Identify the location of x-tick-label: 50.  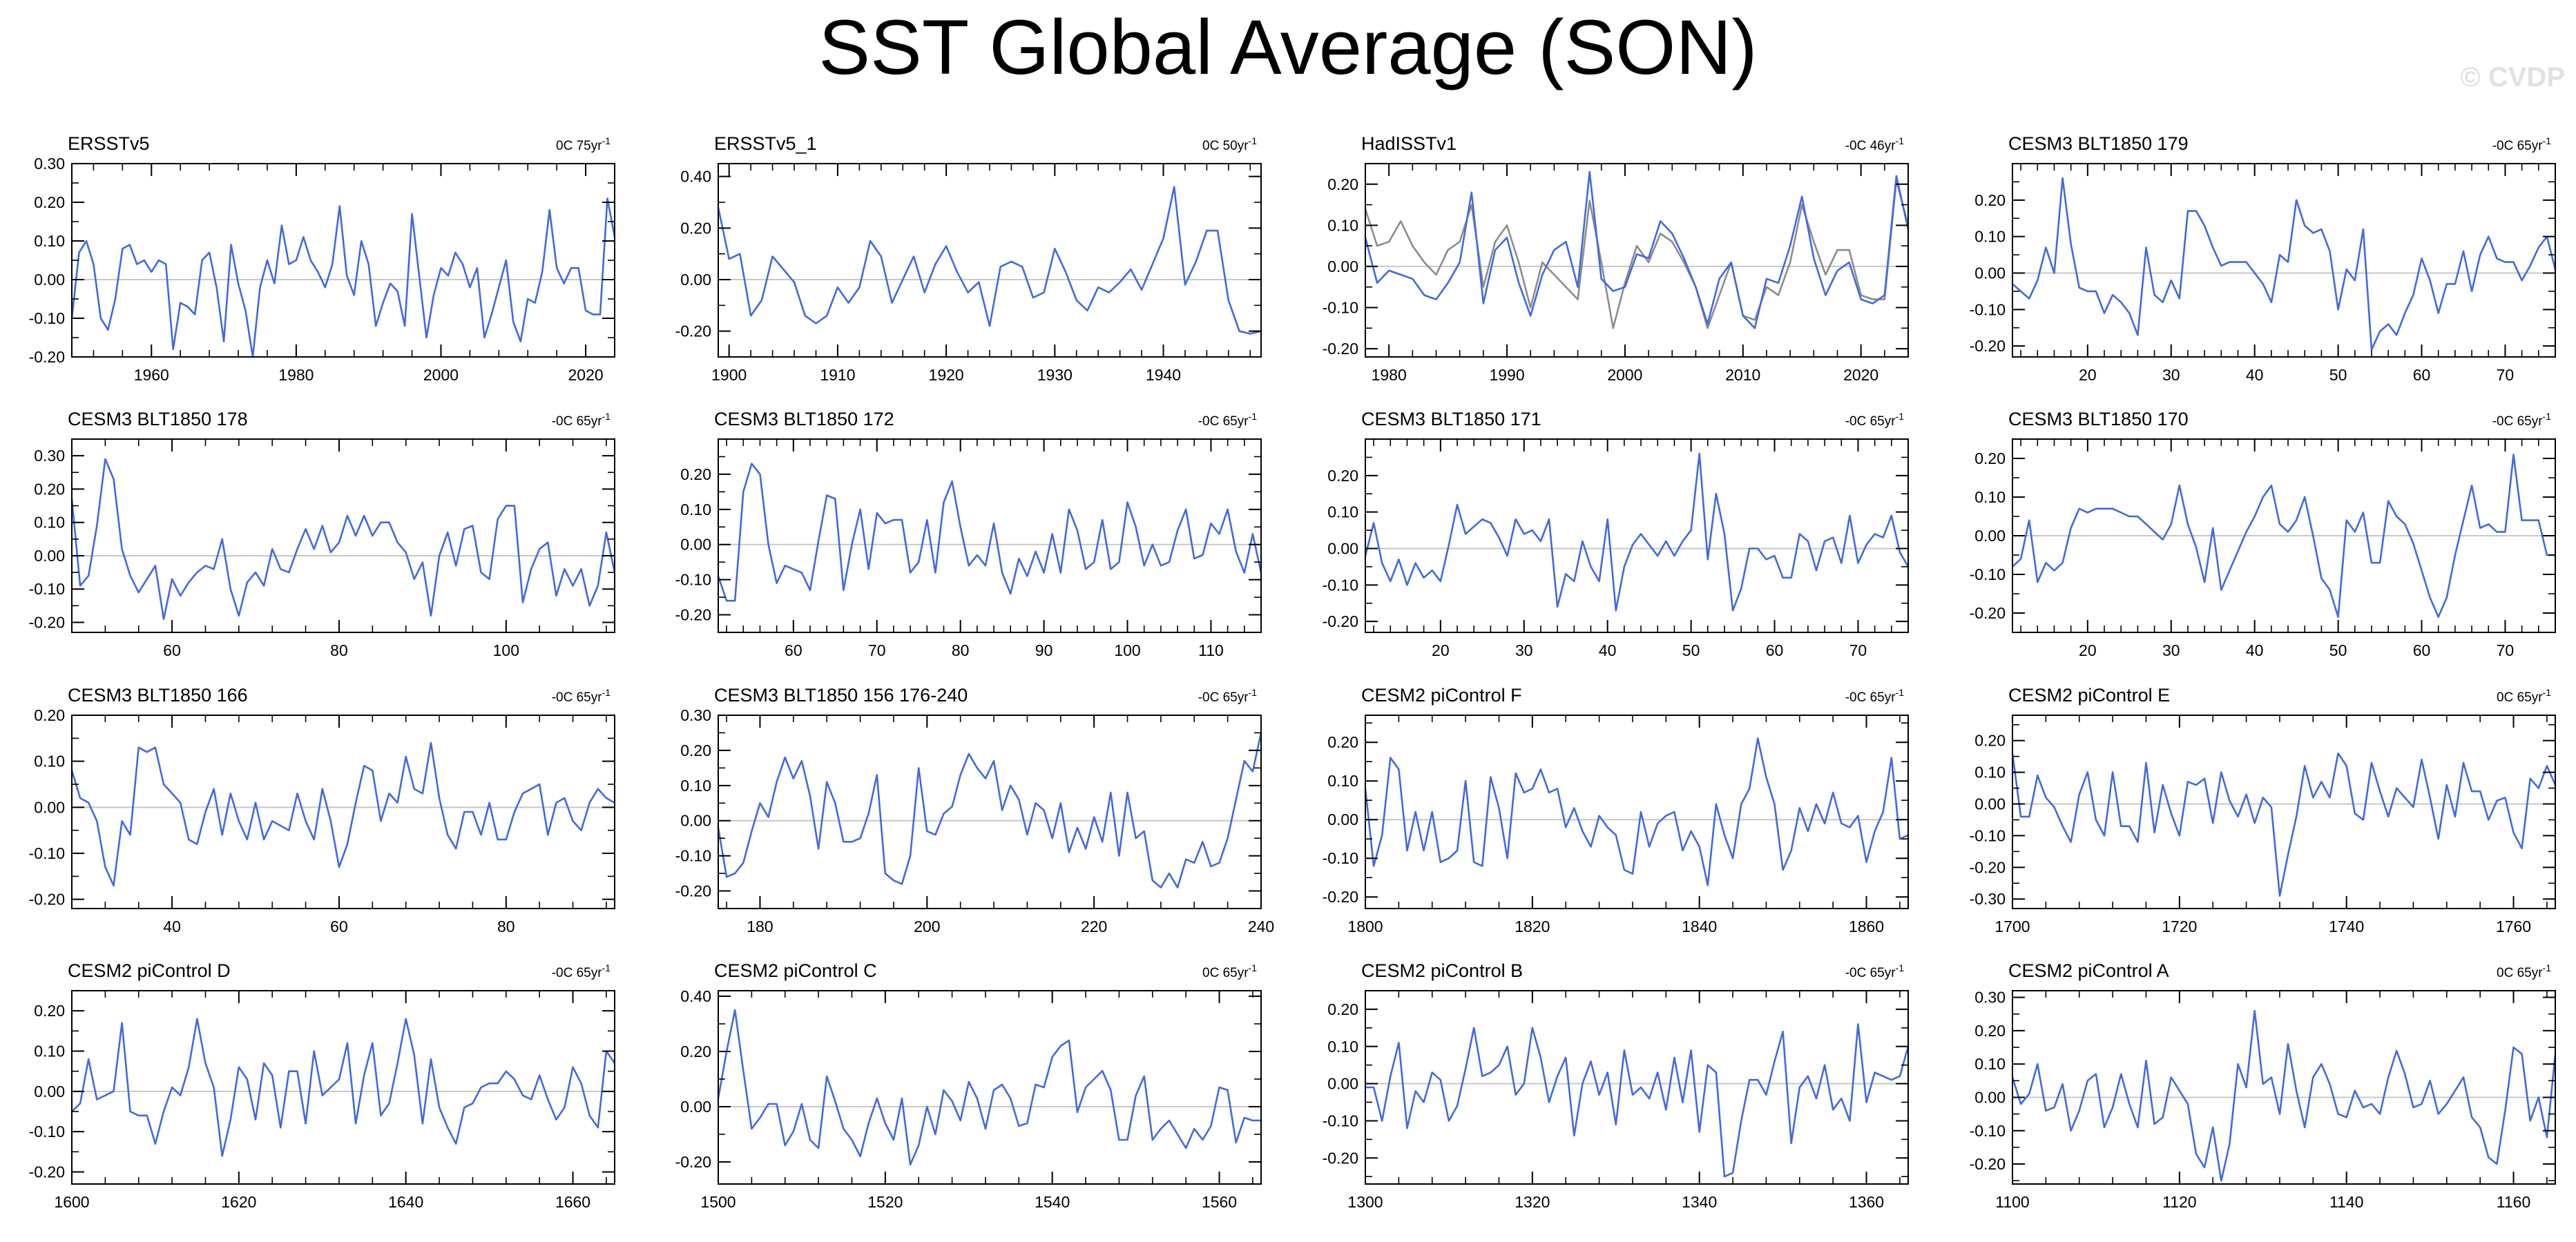
(1691, 650).